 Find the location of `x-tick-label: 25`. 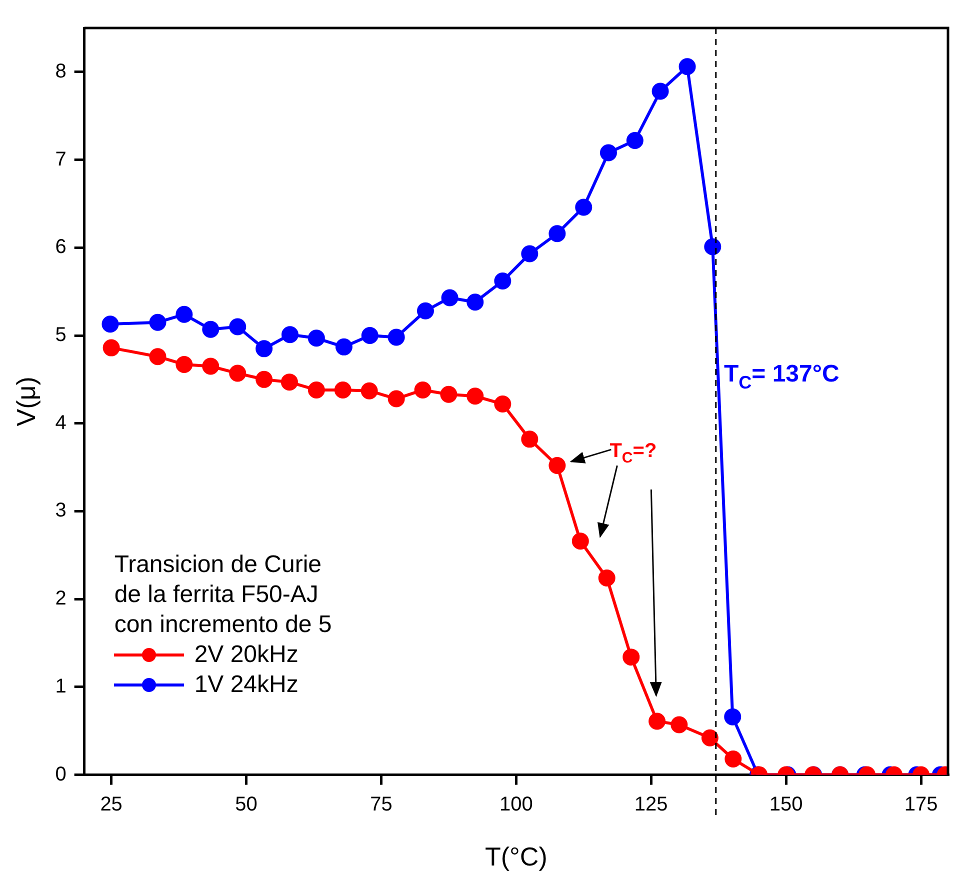

x-tick-label: 25 is located at coordinates (111, 804).